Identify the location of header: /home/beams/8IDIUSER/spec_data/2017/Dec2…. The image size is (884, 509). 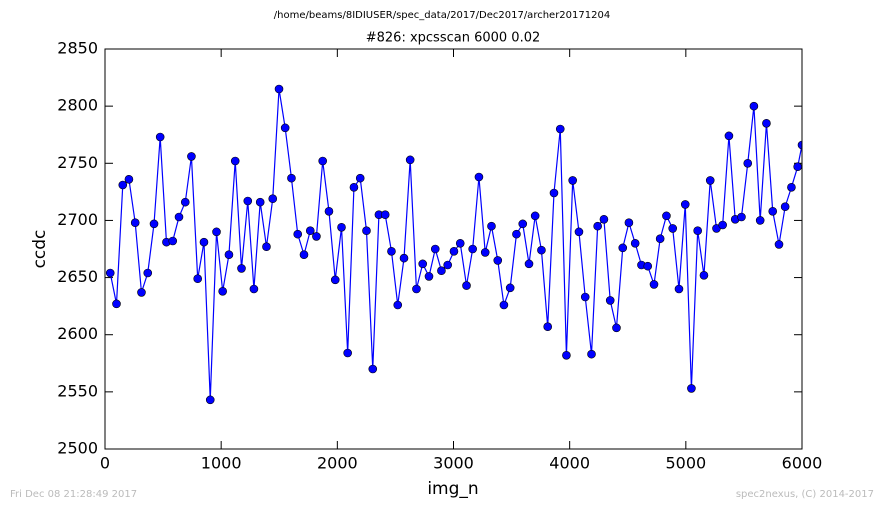
(442, 15).